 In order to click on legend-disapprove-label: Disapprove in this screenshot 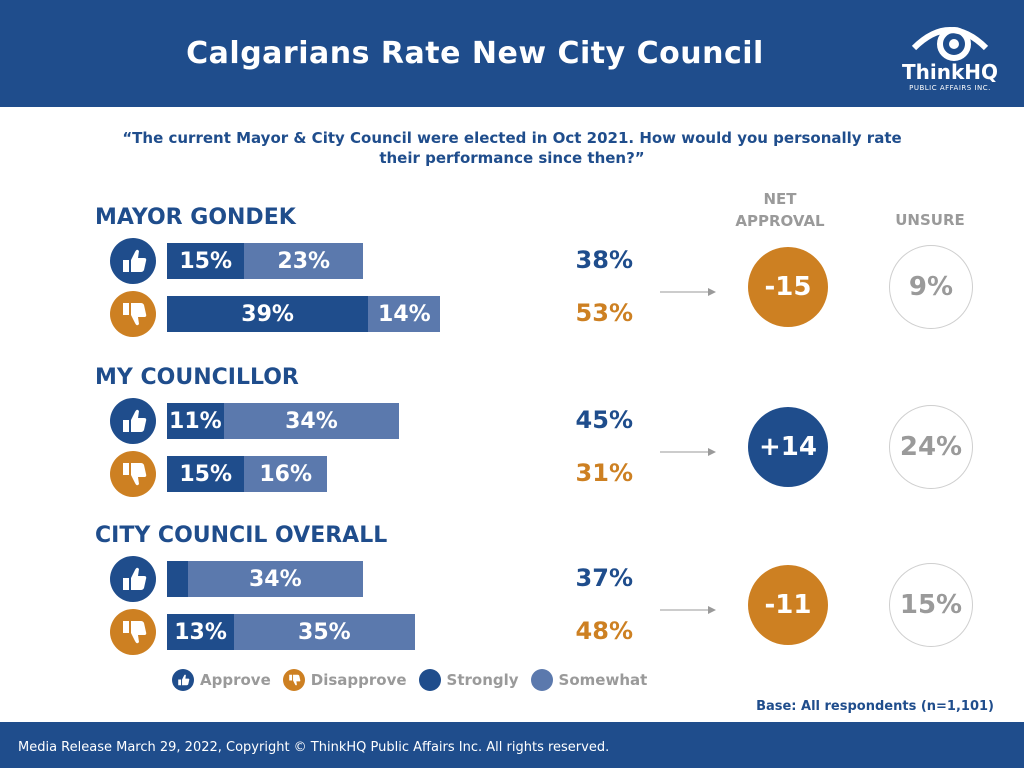, I will do `click(358, 680)`.